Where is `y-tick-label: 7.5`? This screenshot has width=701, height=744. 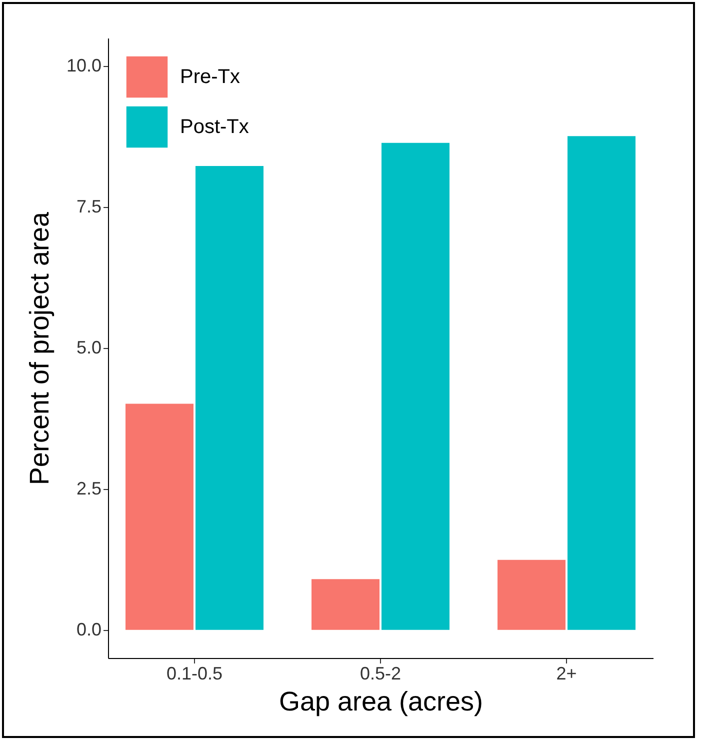
y-tick-label: 7.5 is located at coordinates (89, 206).